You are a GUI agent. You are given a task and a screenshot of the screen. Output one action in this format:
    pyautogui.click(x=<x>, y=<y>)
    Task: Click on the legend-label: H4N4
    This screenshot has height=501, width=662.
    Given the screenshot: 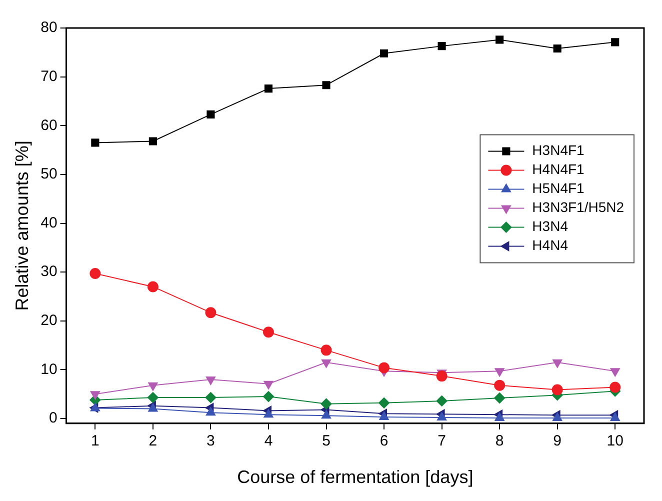 What is the action you would take?
    pyautogui.click(x=550, y=245)
    